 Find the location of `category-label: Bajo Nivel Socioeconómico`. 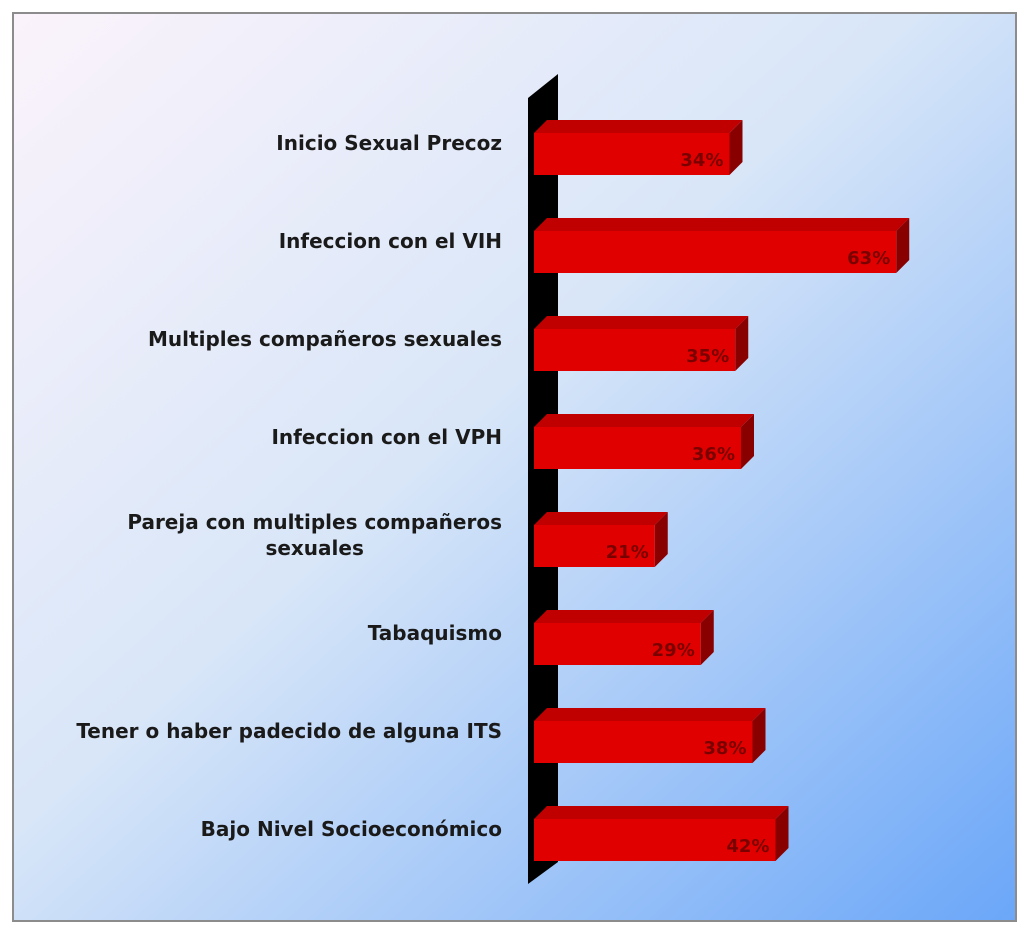

category-label: Bajo Nivel Socioeconómico is located at coordinates (351, 829).